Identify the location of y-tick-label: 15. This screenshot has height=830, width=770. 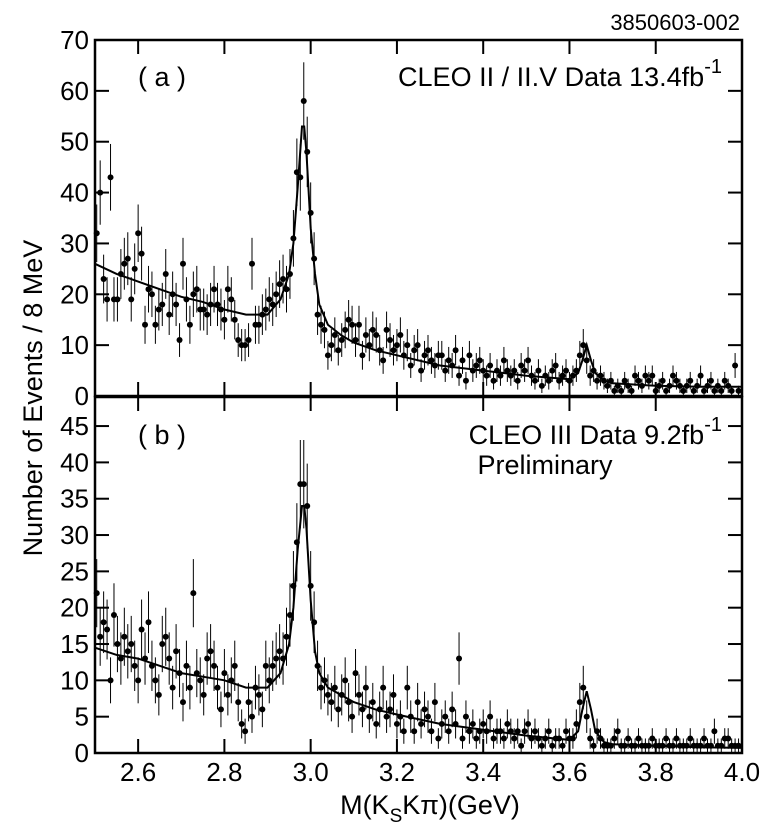
(74, 644).